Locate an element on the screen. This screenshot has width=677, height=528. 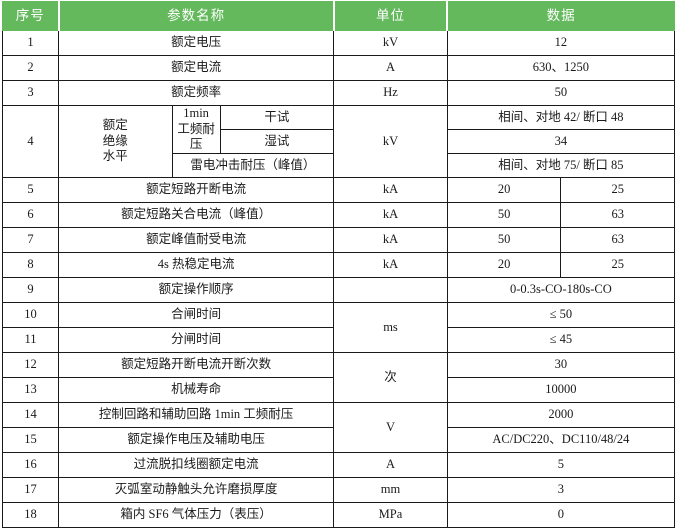
row-unit: mm is located at coordinates (390, 490).